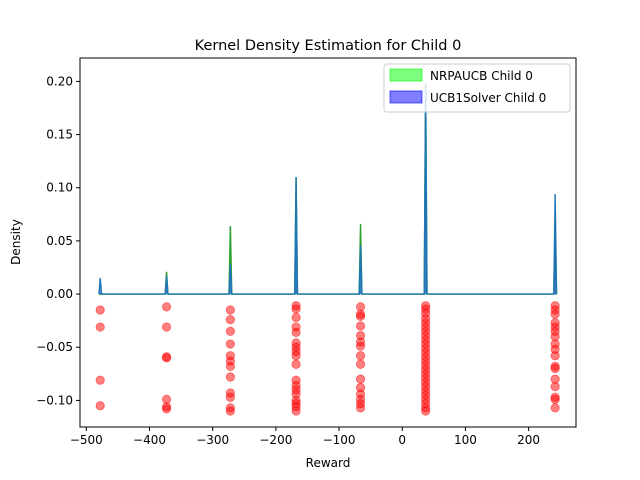 The height and width of the screenshot is (480, 640). I want to click on legend-frame, so click(477, 88).